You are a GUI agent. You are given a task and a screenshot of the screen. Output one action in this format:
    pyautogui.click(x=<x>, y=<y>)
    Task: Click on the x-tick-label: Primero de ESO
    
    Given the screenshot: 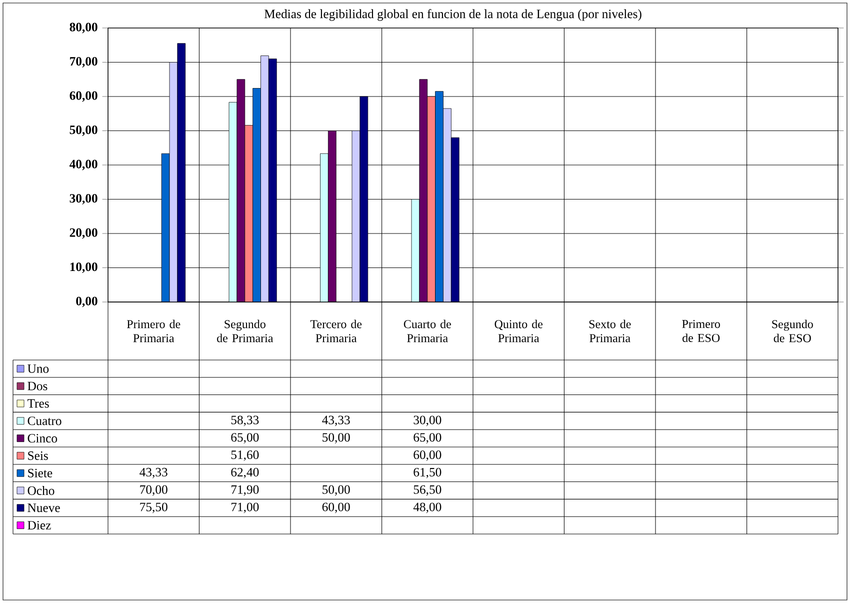 What is the action you would take?
    pyautogui.click(x=701, y=331)
    